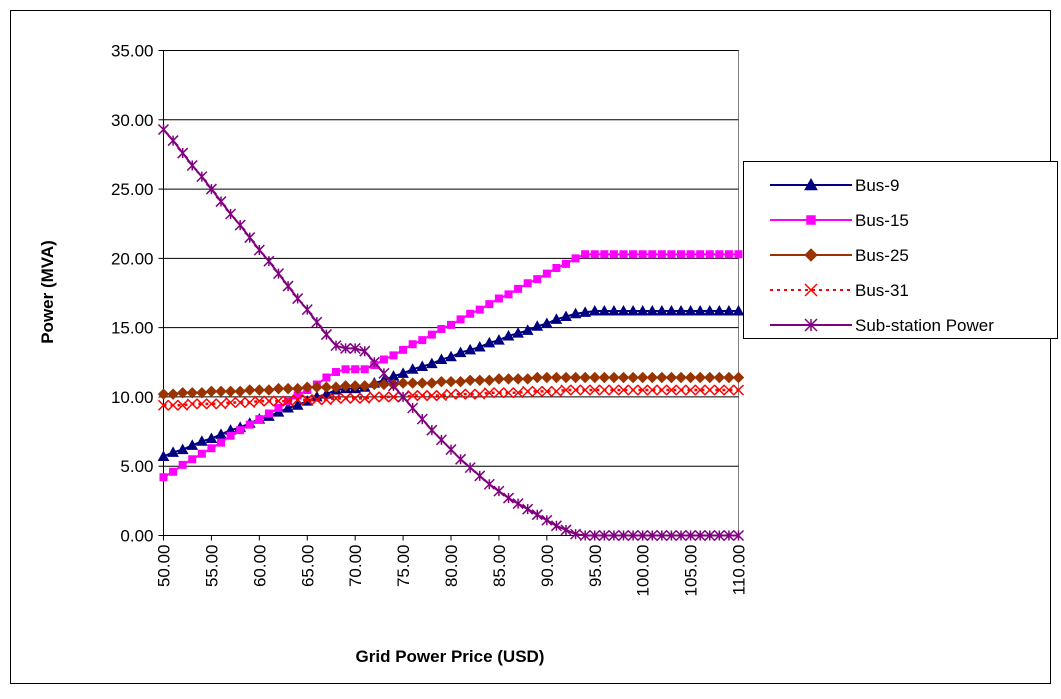  I want to click on y-tick-label: 5.00, so click(136, 466).